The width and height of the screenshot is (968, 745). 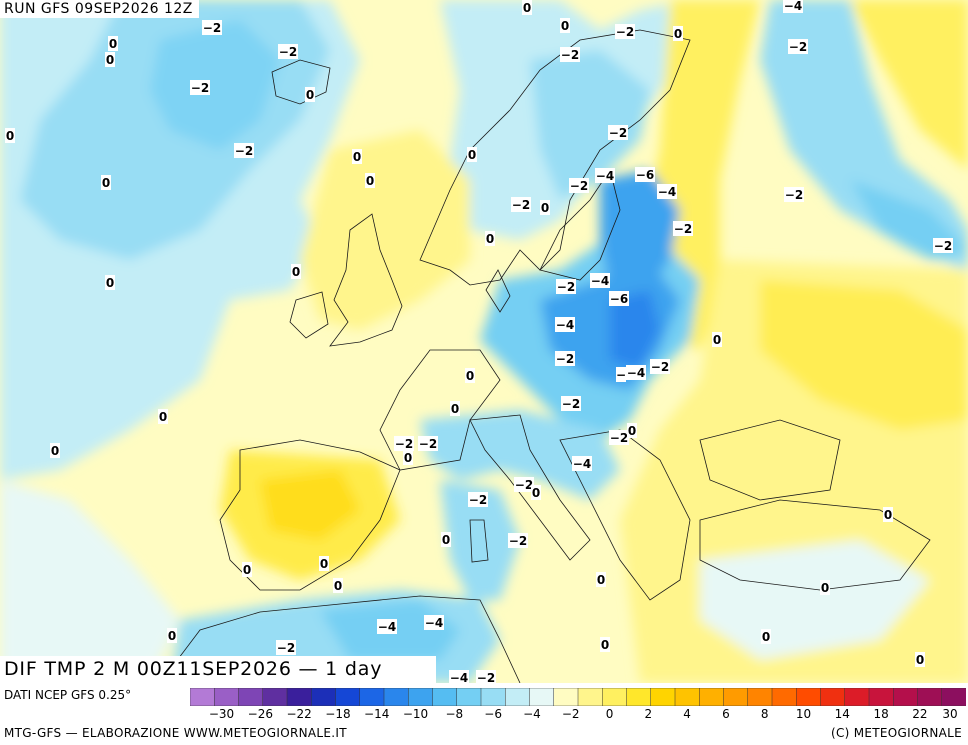 I want to click on color-scale-tick-label: −18, so click(x=338, y=714).